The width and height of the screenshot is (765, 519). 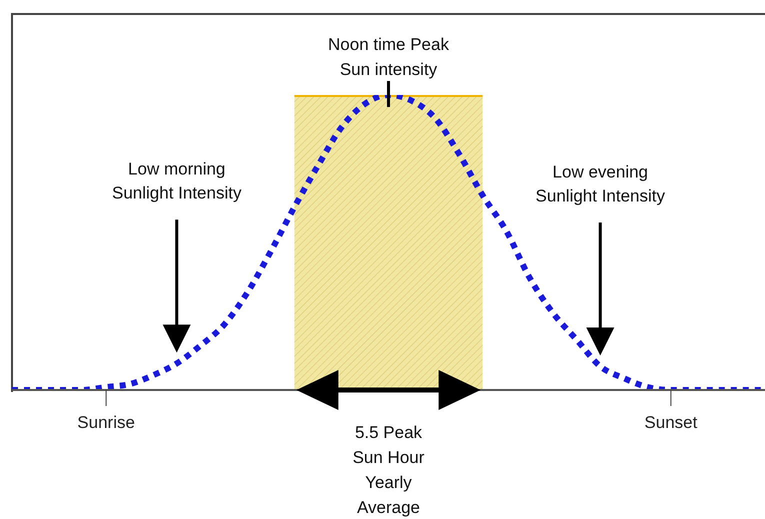 I want to click on text: Noon time Peak Sun intensity, so click(x=389, y=57).